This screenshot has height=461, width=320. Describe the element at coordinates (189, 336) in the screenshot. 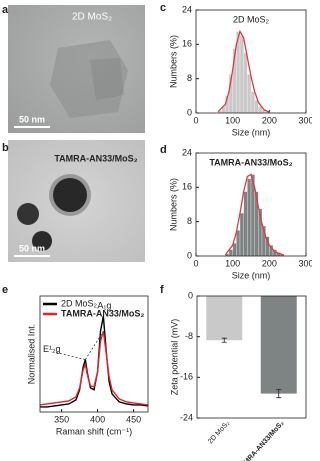

I see `y-tick-label: -8` at that location.